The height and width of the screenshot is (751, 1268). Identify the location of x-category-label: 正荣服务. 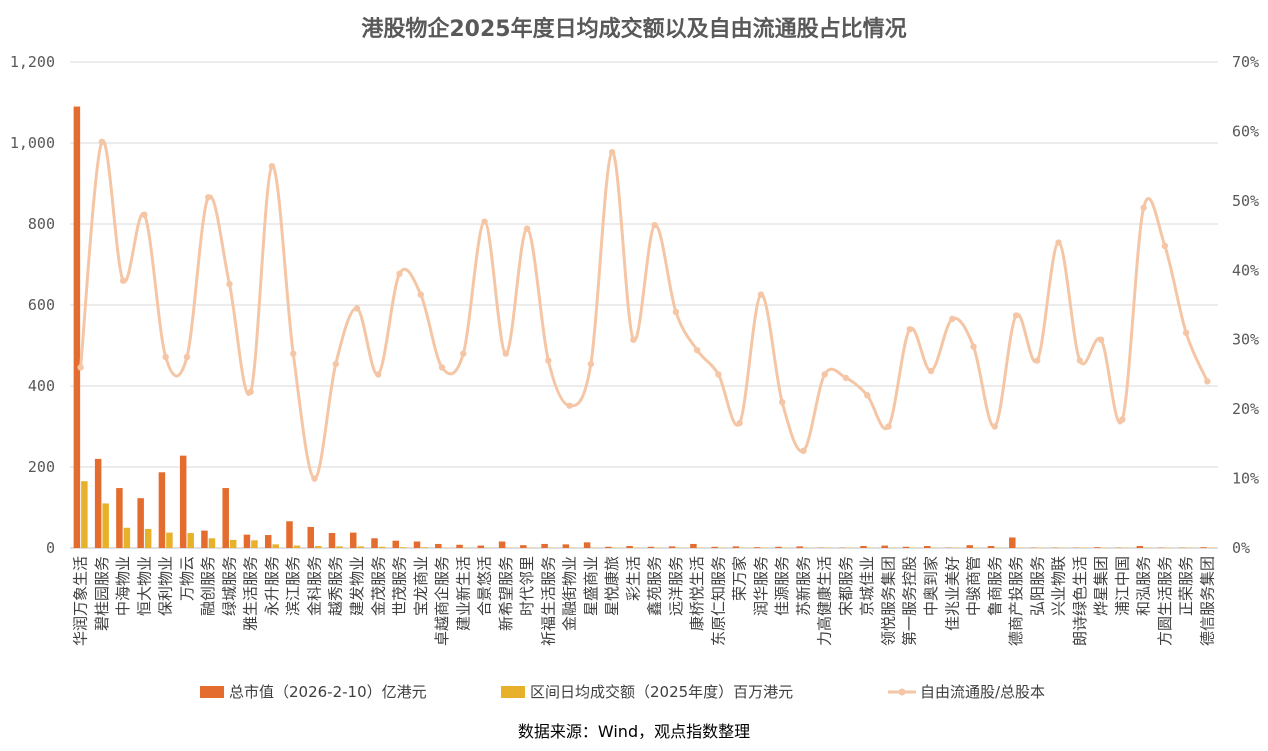
(1186, 586).